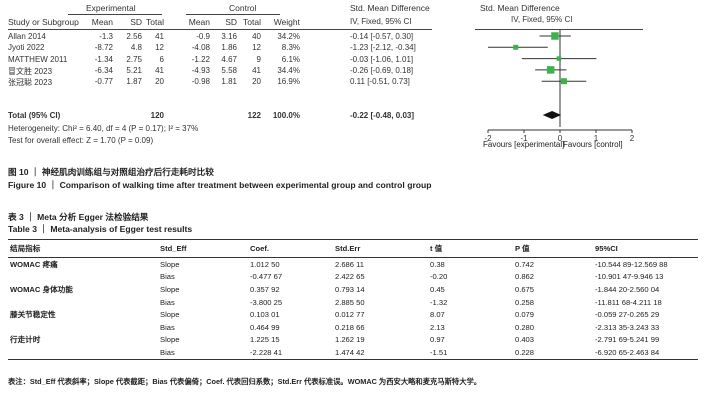 The height and width of the screenshot is (411, 709). Describe the element at coordinates (33, 315) in the screenshot. I see `table-cell: 膝关节稳定性` at that location.